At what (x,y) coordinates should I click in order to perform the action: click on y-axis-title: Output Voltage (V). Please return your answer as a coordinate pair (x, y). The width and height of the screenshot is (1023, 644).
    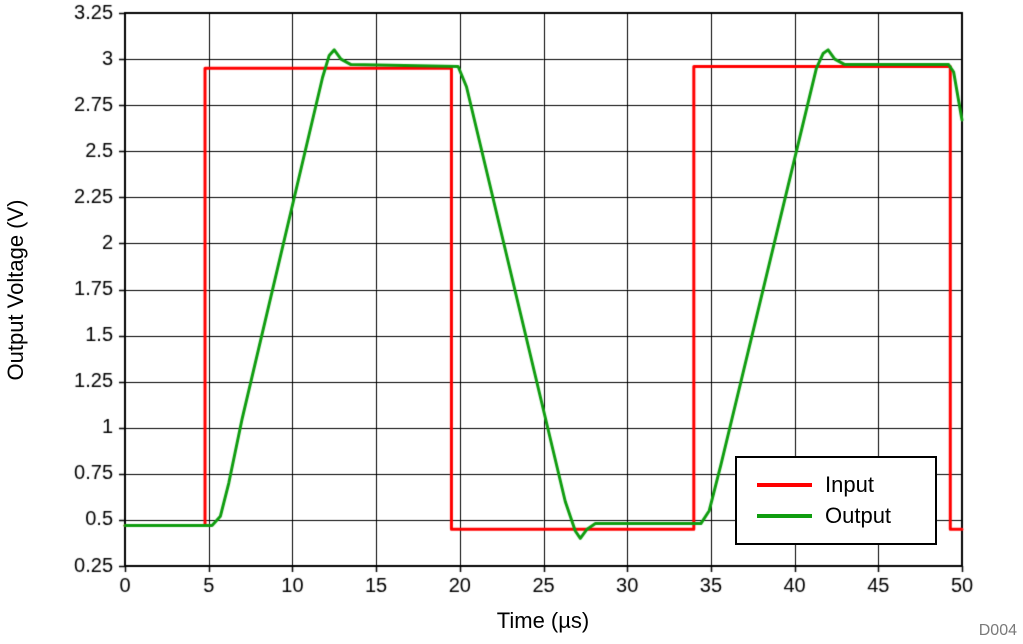
    Looking at the image, I should click on (15, 290).